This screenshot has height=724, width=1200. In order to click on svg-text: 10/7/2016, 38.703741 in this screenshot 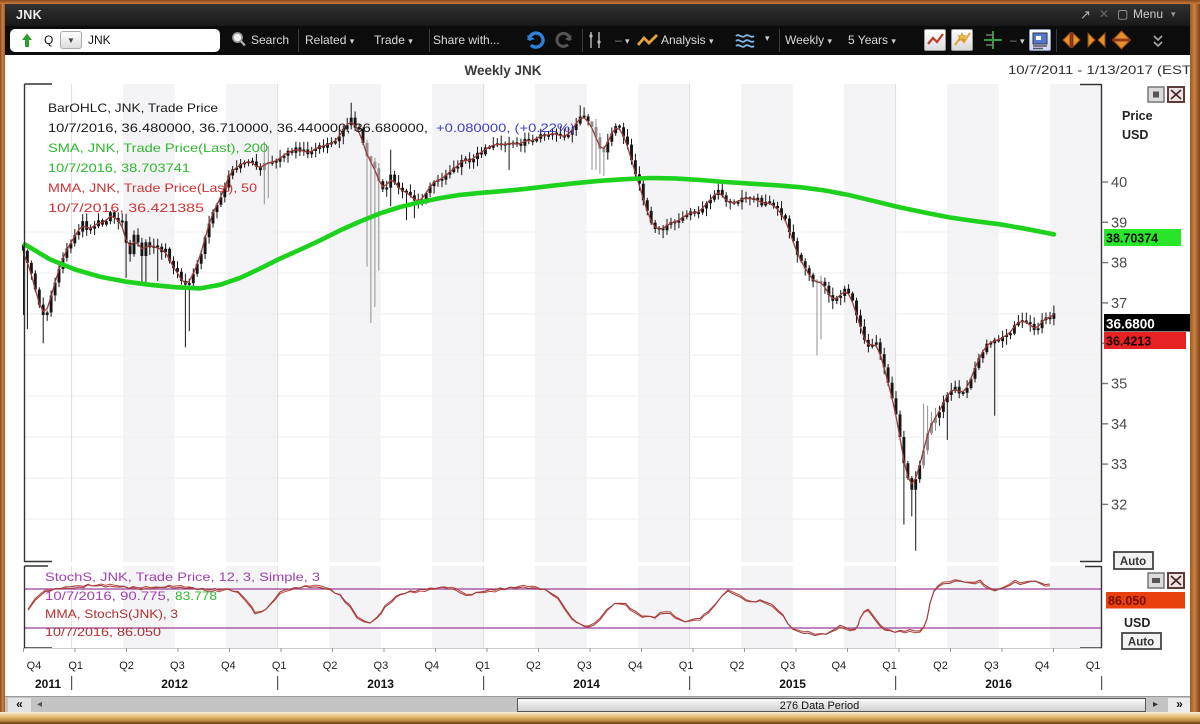, I will do `click(119, 168)`.